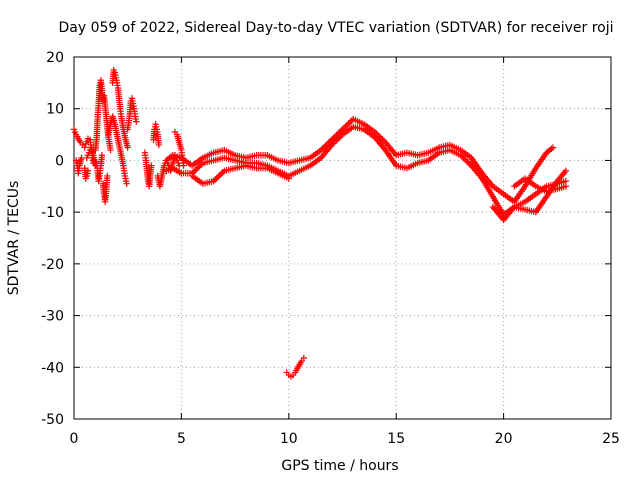 The height and width of the screenshot is (480, 640). Describe the element at coordinates (120, 108) in the screenshot. I see `series-track-h-early` at that location.